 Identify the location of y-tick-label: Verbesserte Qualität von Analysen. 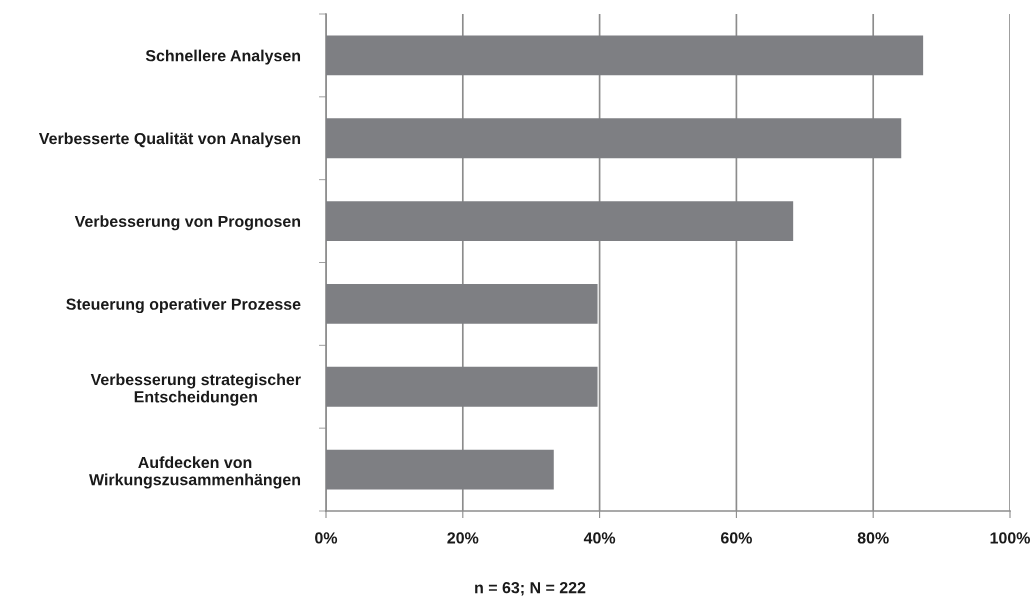
(169, 140).